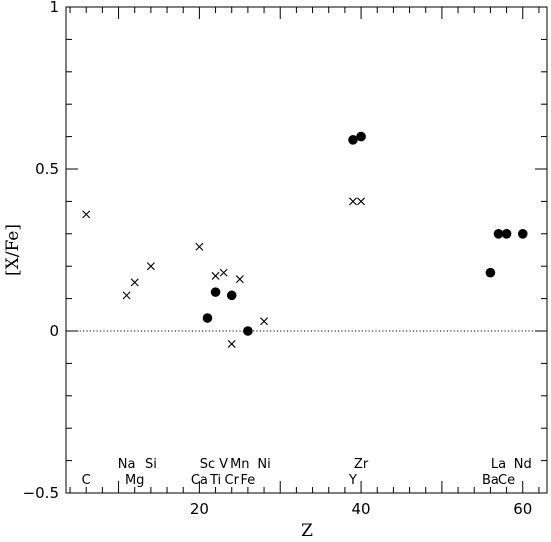  I want to click on x-tick-label: 60, so click(522, 509).